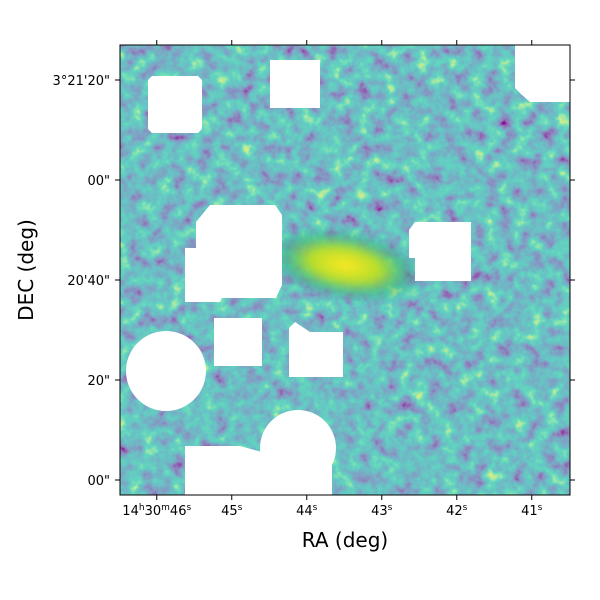 The image size is (600, 600). What do you see at coordinates (307, 511) in the screenshot?
I see `x-tick-label: 44s` at bounding box center [307, 511].